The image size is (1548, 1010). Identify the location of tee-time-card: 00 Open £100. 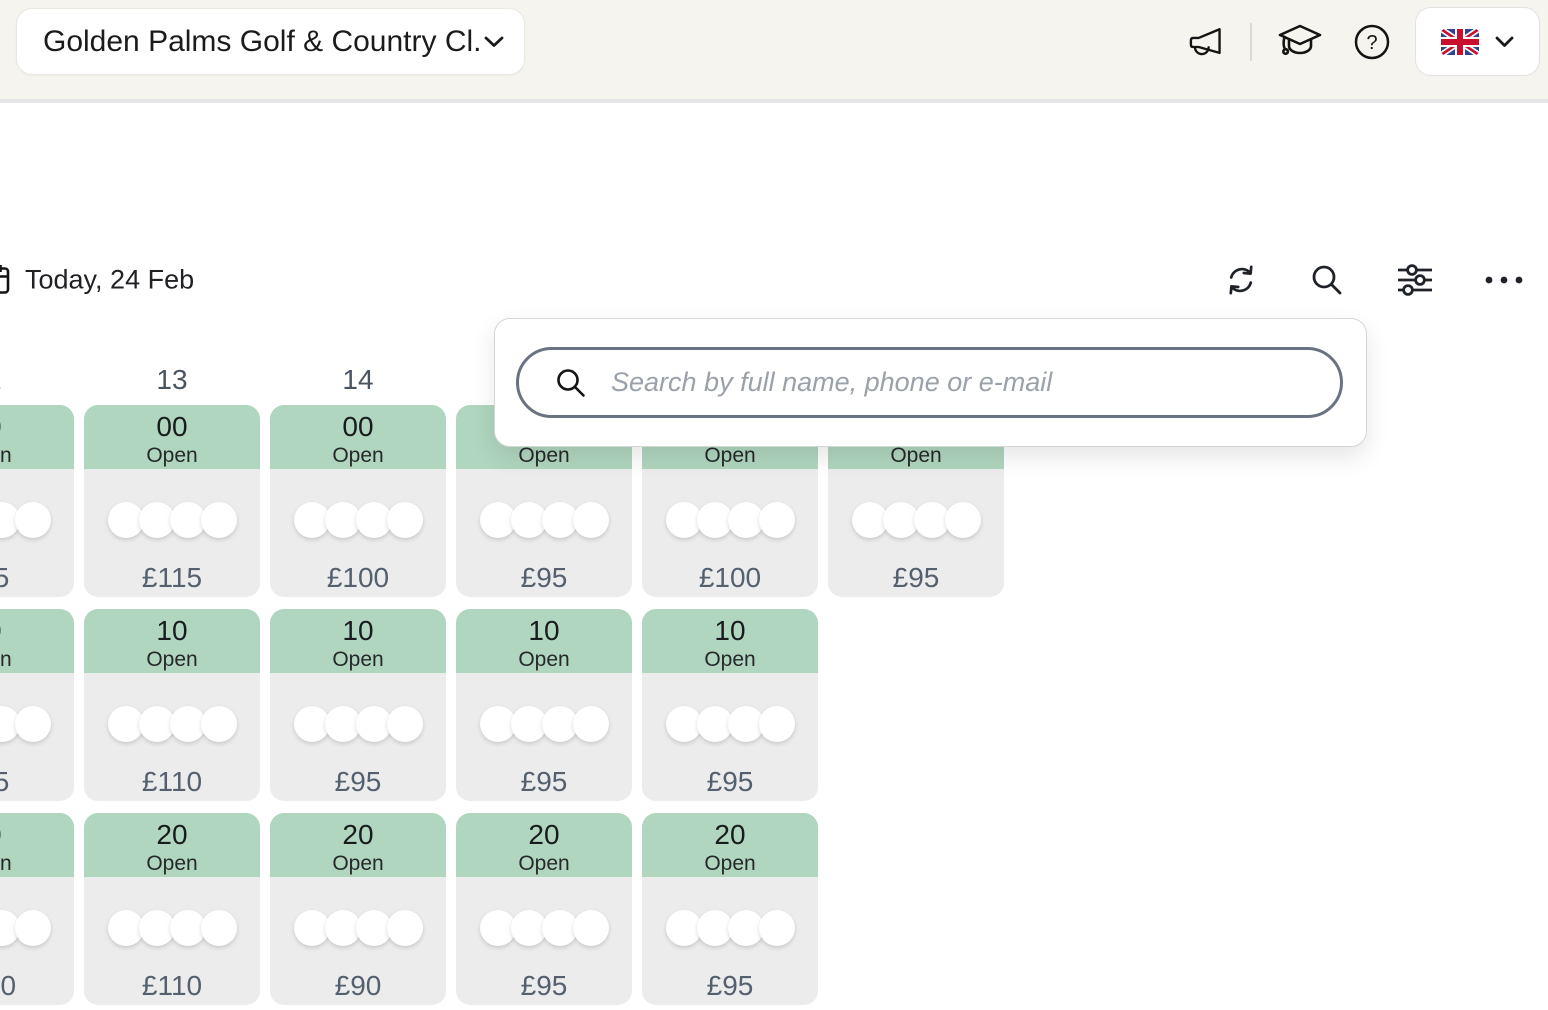
(358, 501).